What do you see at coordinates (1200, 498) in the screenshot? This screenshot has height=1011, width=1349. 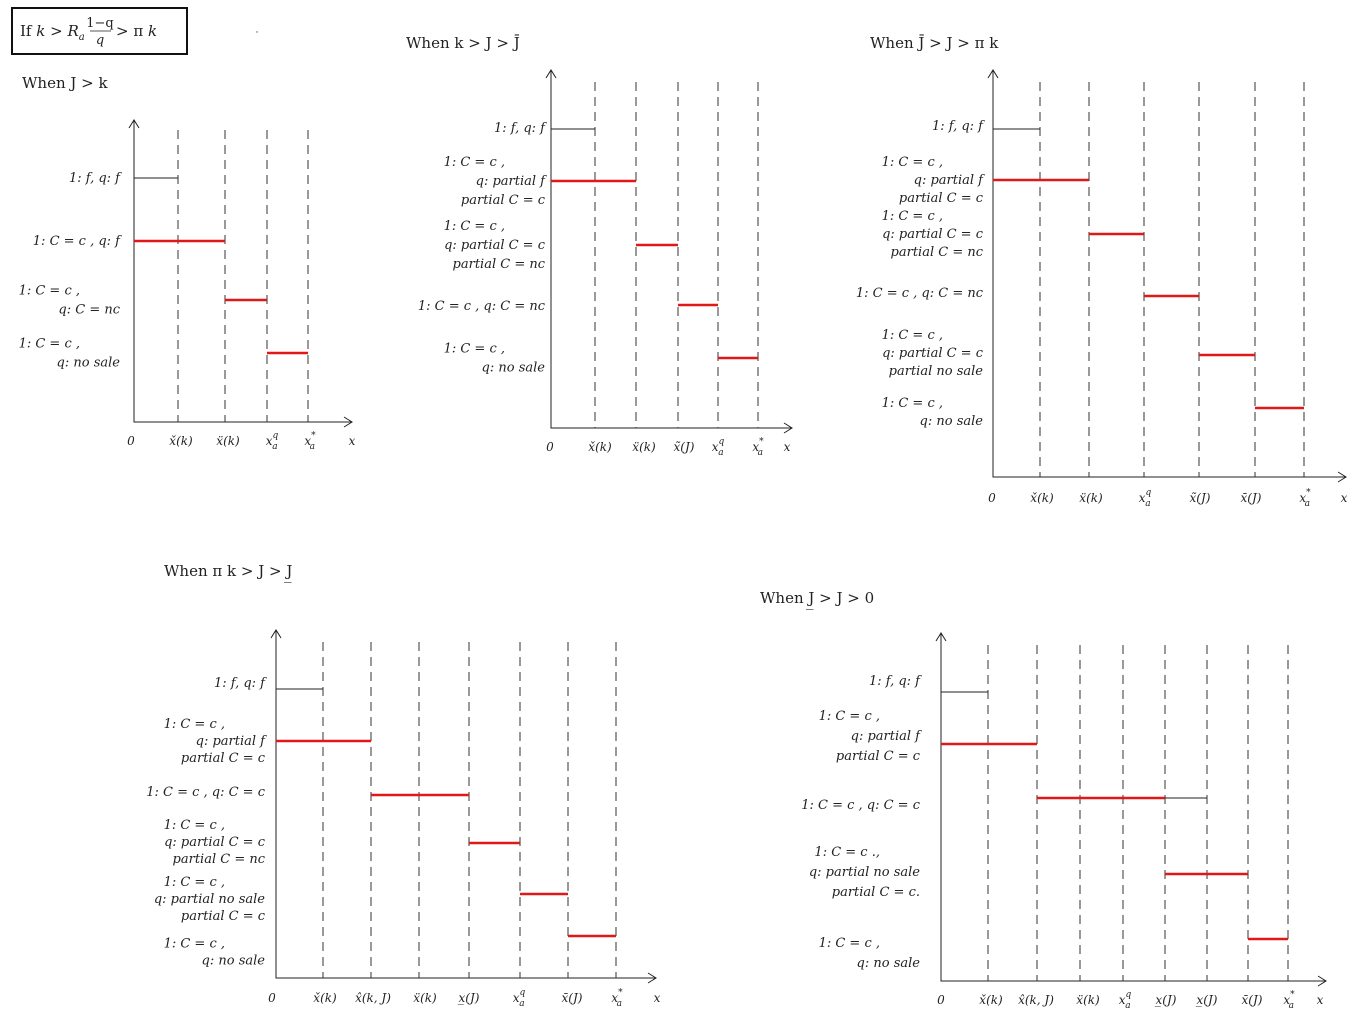 I see `x-tick-label: x̃(J)` at bounding box center [1200, 498].